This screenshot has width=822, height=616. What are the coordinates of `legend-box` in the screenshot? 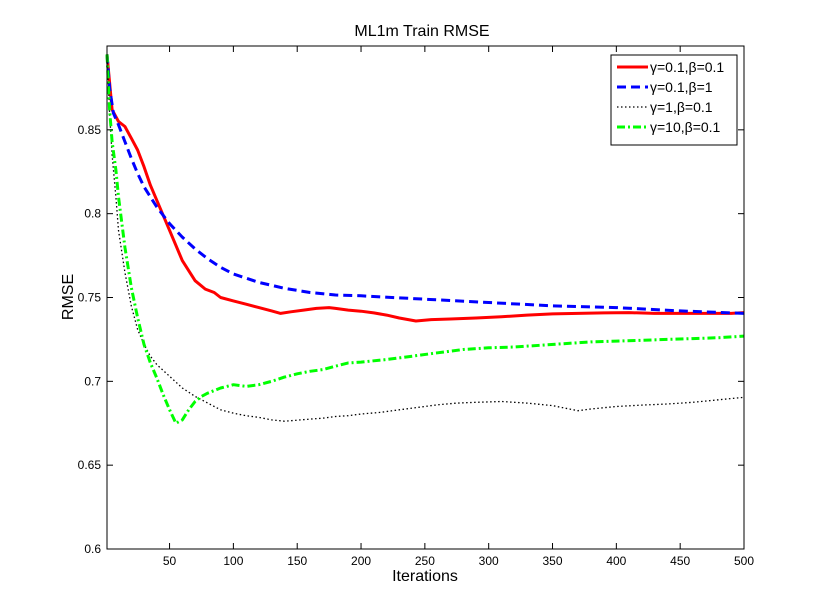 It's located at (674, 100).